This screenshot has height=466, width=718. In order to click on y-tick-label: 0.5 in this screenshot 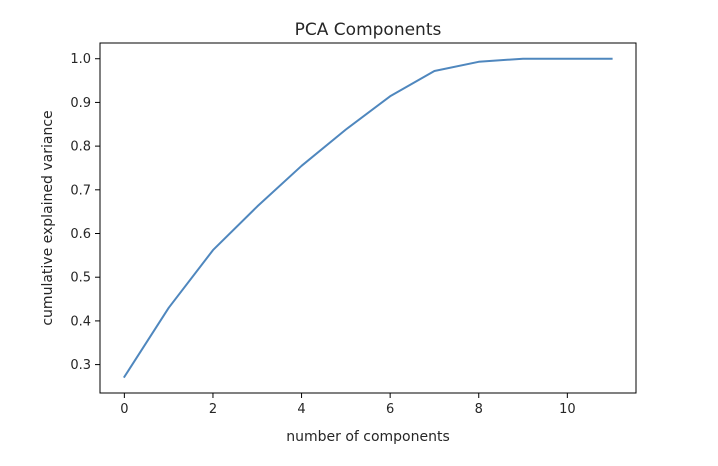, I will do `click(80, 278)`.